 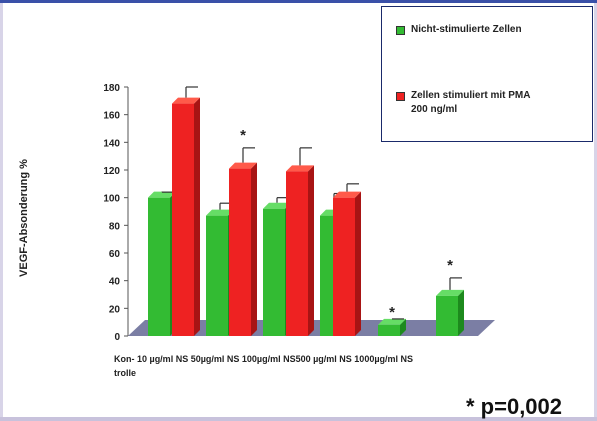 I want to click on y-tick-label-160: 160, so click(x=111, y=116).